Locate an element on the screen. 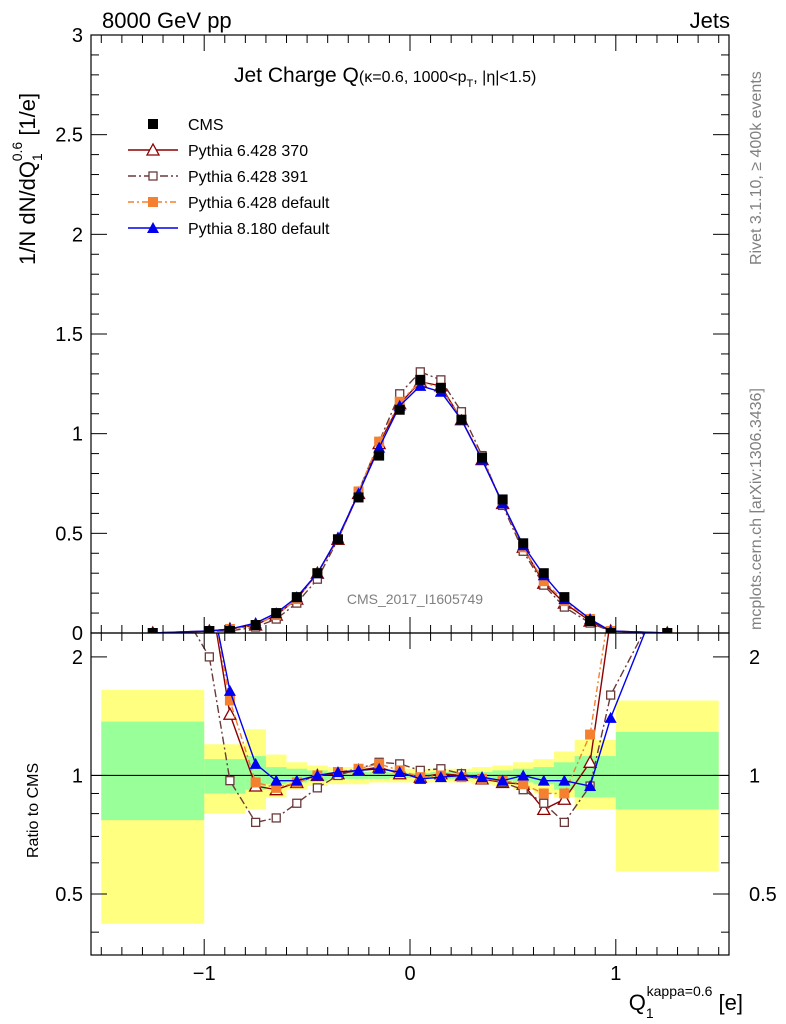 The image size is (786, 1024). legend-entry: Pythia 6.428 default is located at coordinates (229, 203).